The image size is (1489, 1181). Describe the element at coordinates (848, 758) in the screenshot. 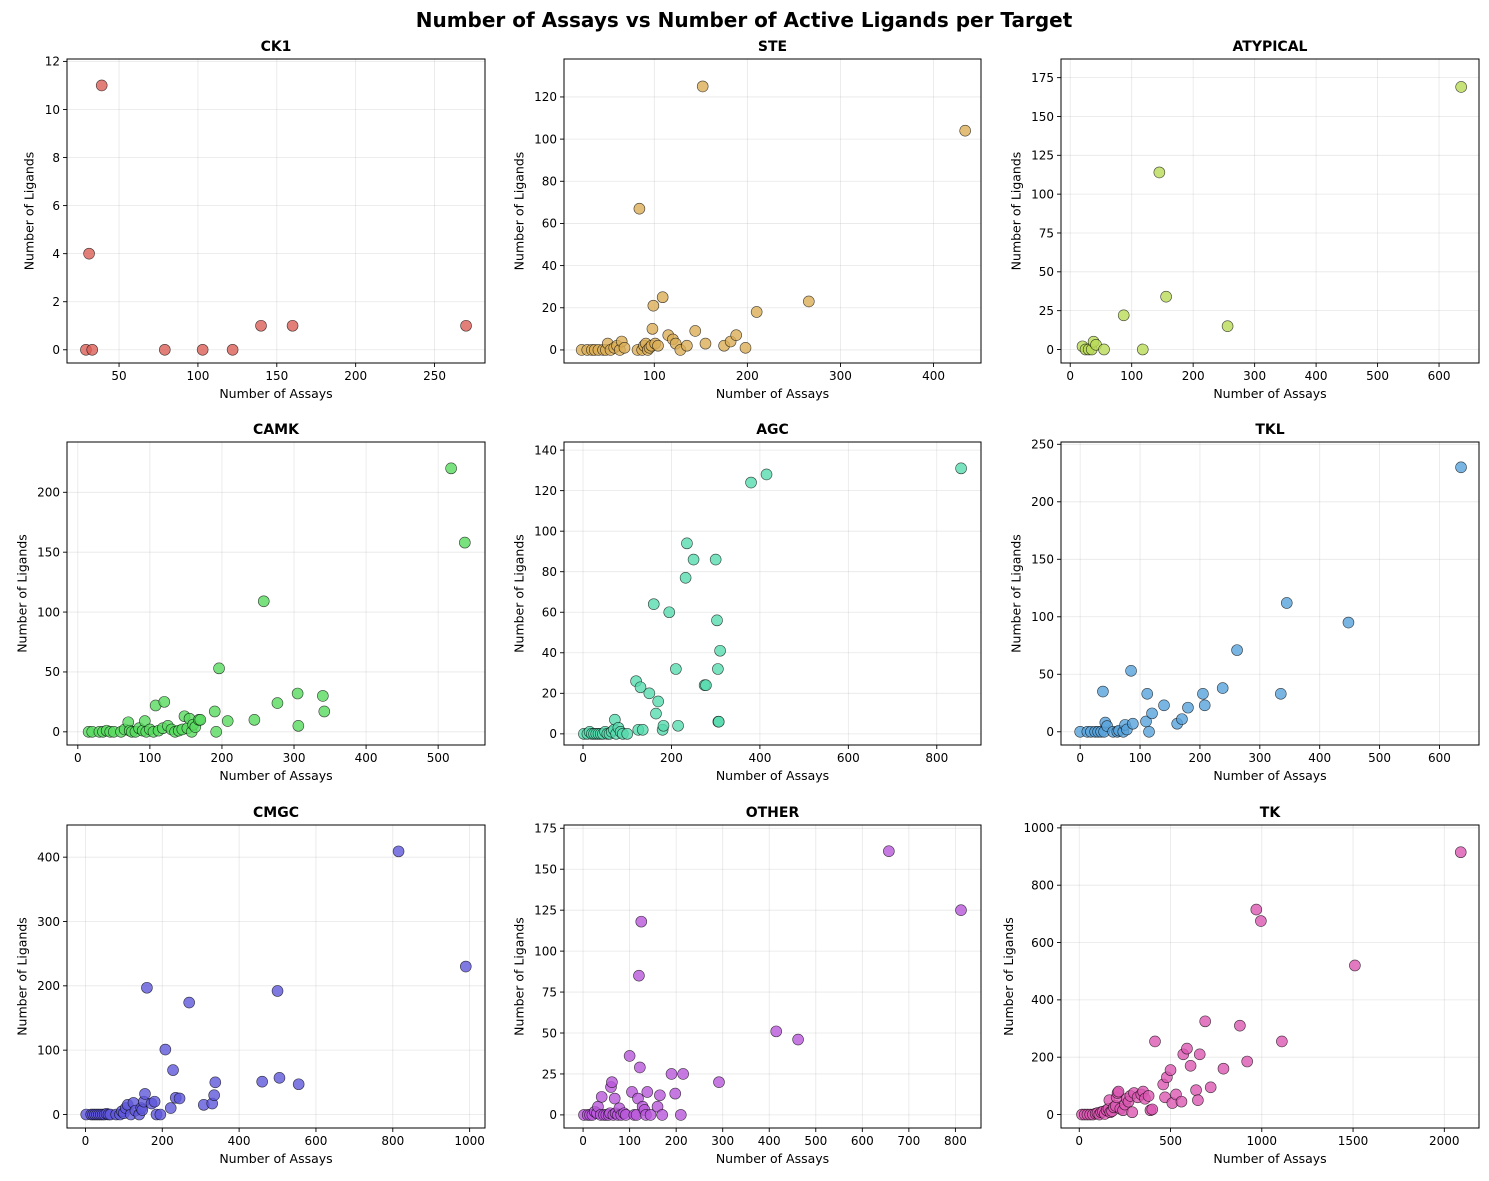

I see `x-tick-label: 600` at that location.